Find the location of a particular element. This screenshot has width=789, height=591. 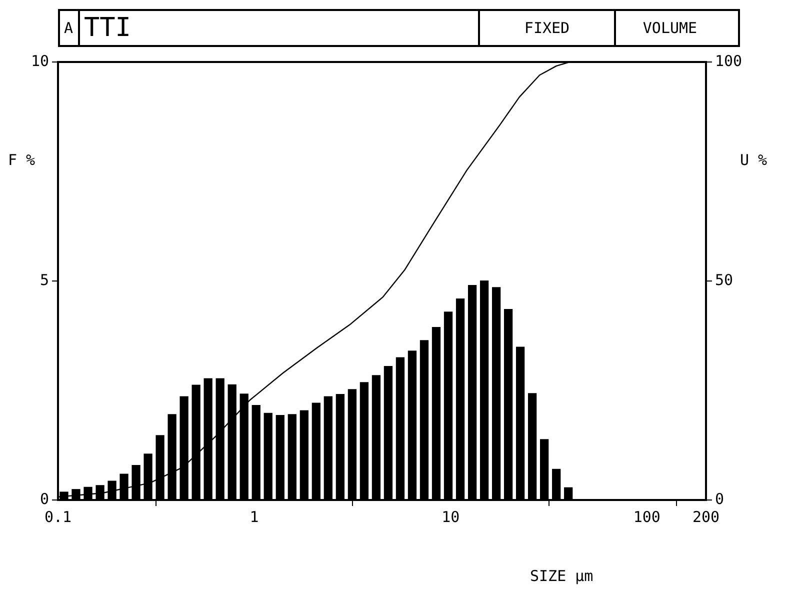

y-tick-label: 0 is located at coordinates (44, 499).